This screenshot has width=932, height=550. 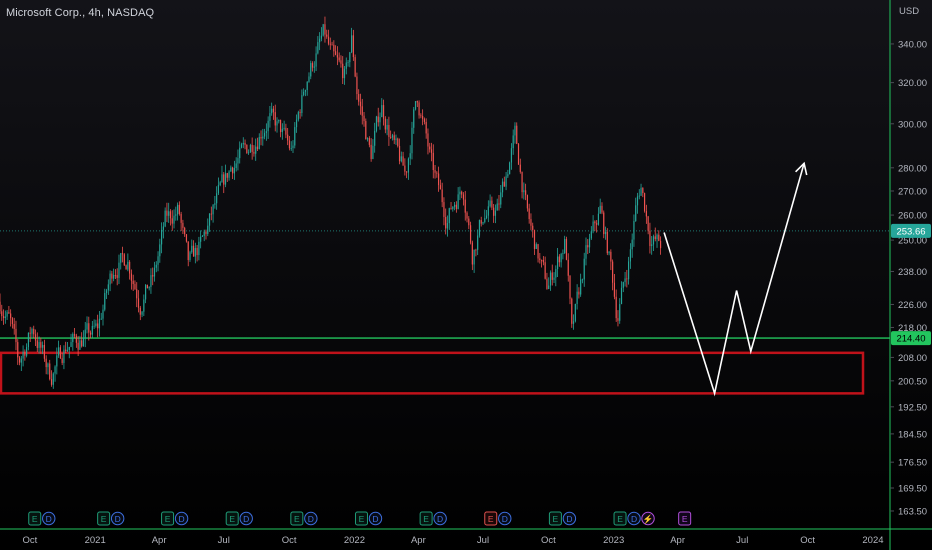 What do you see at coordinates (909, 11) in the screenshot?
I see `currency-label: USD` at bounding box center [909, 11].